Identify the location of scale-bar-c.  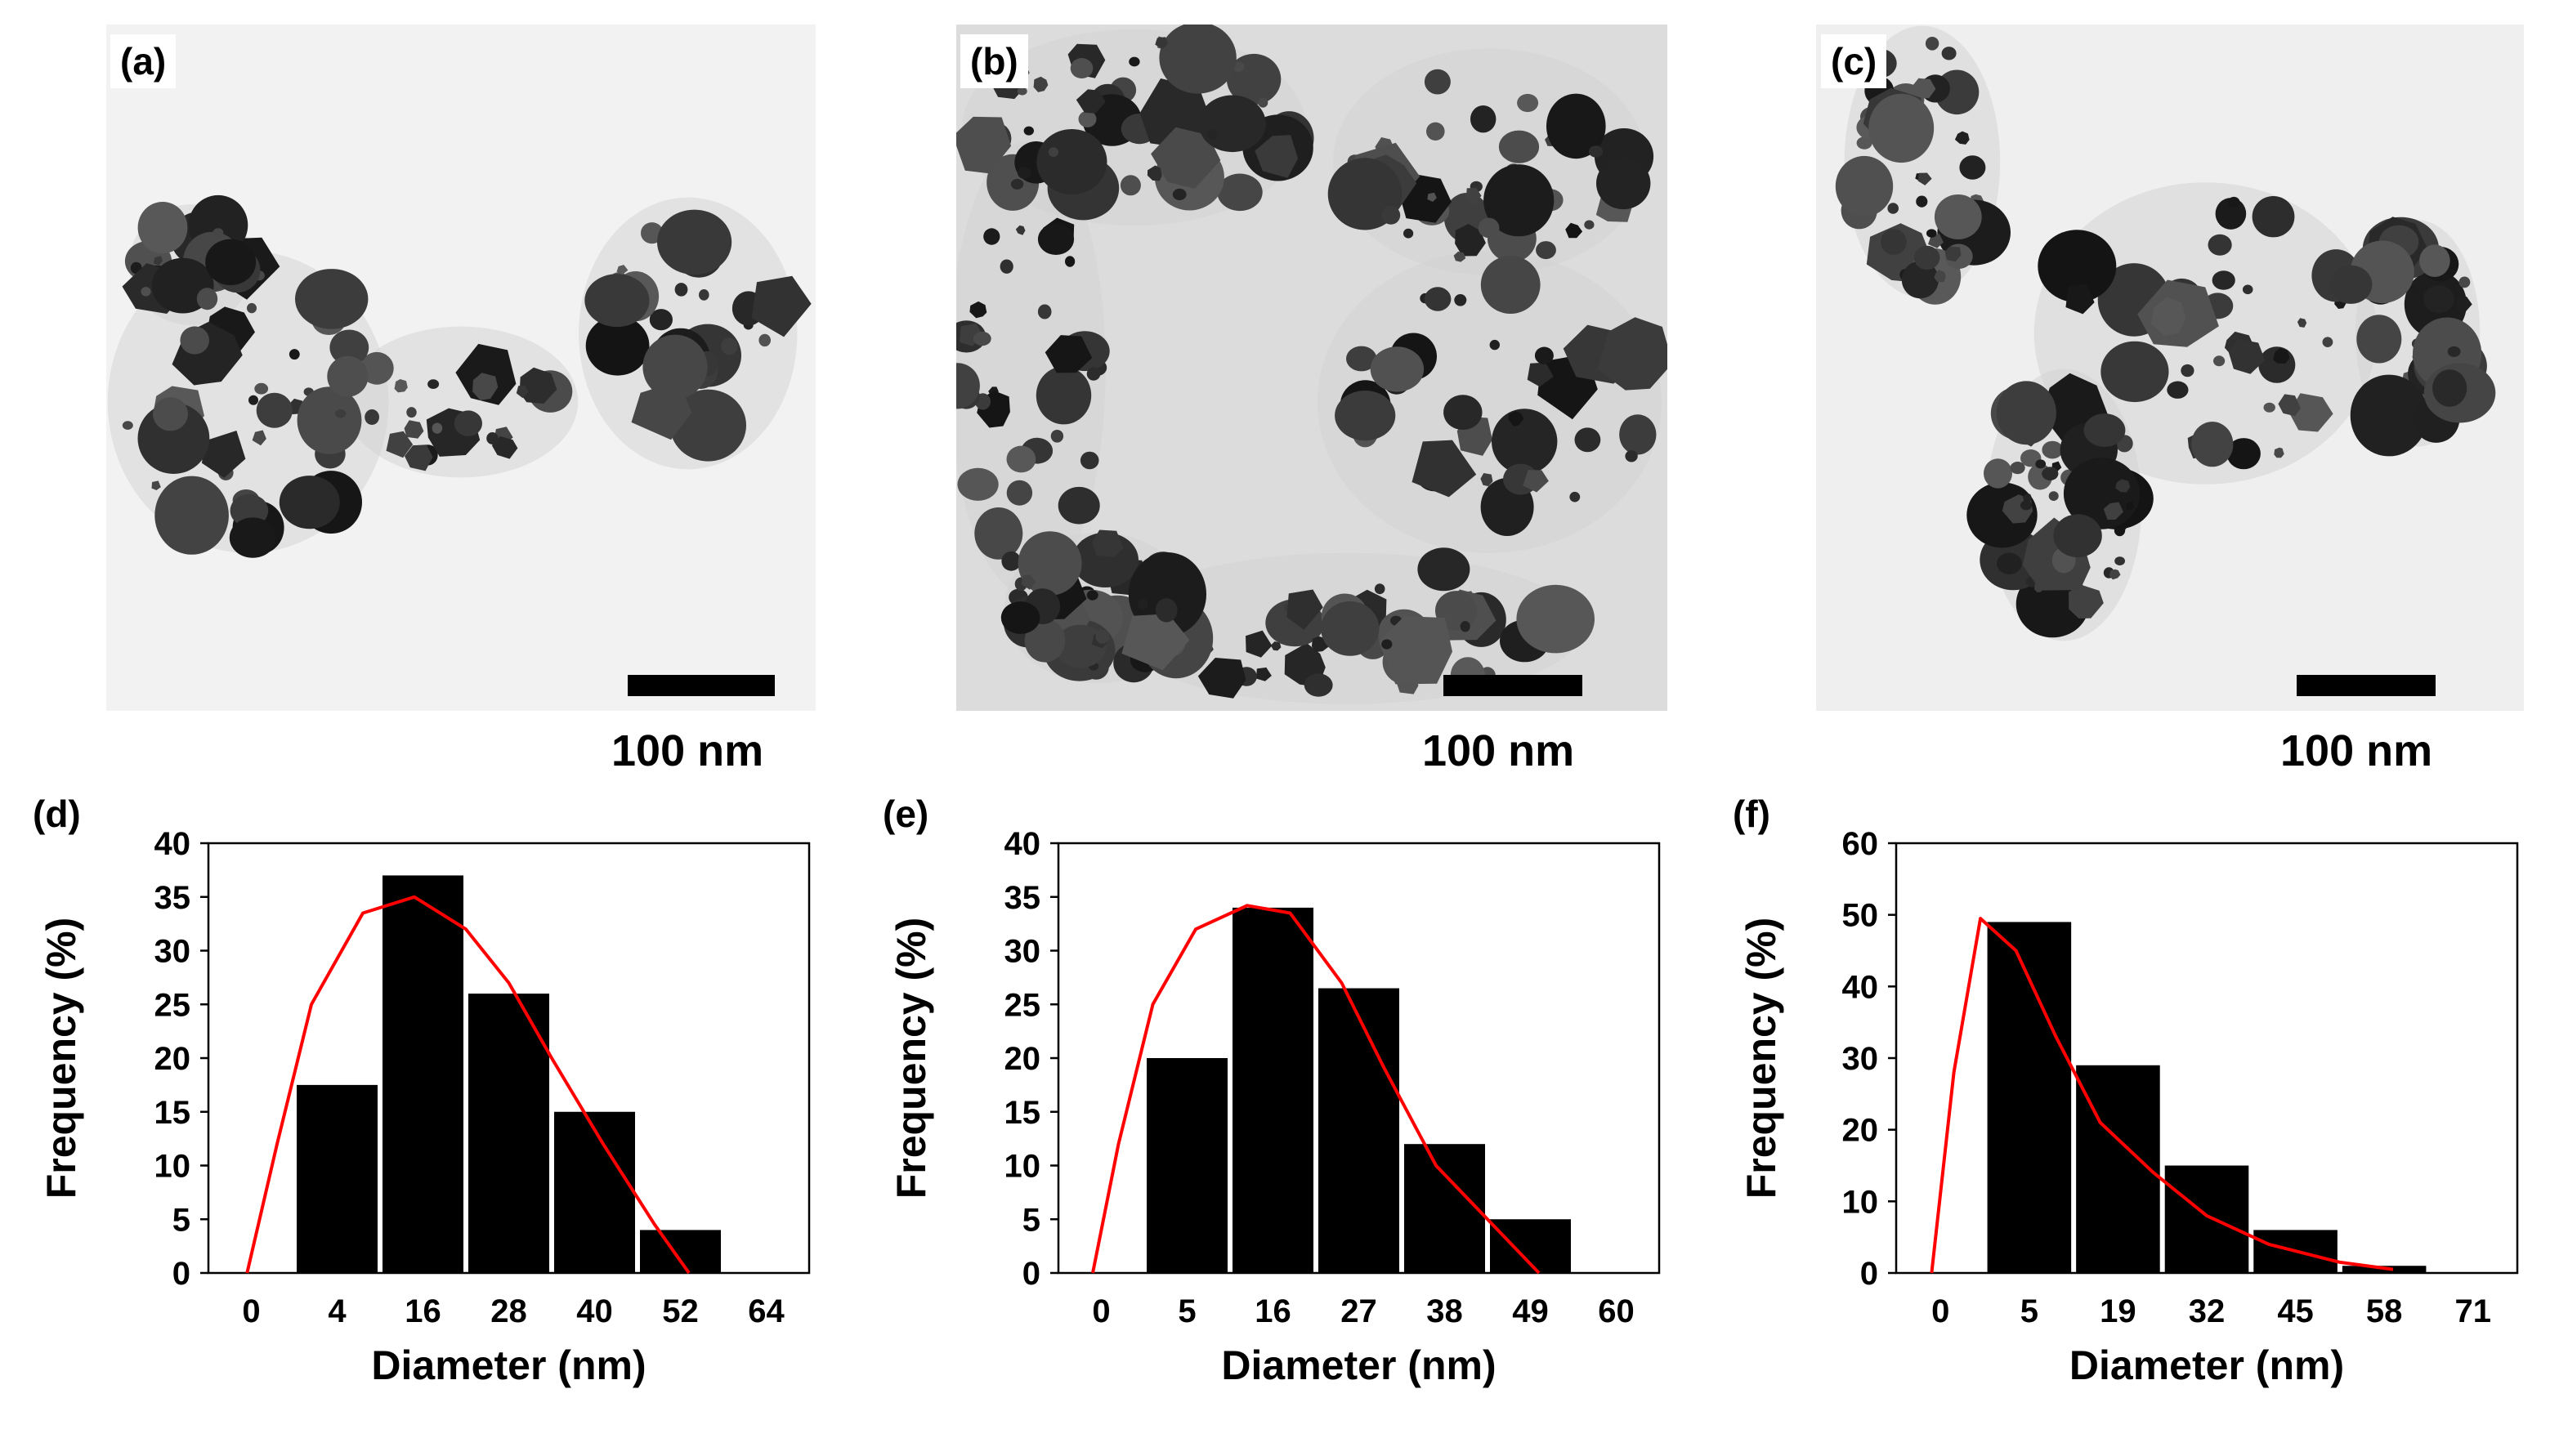
(2366, 685).